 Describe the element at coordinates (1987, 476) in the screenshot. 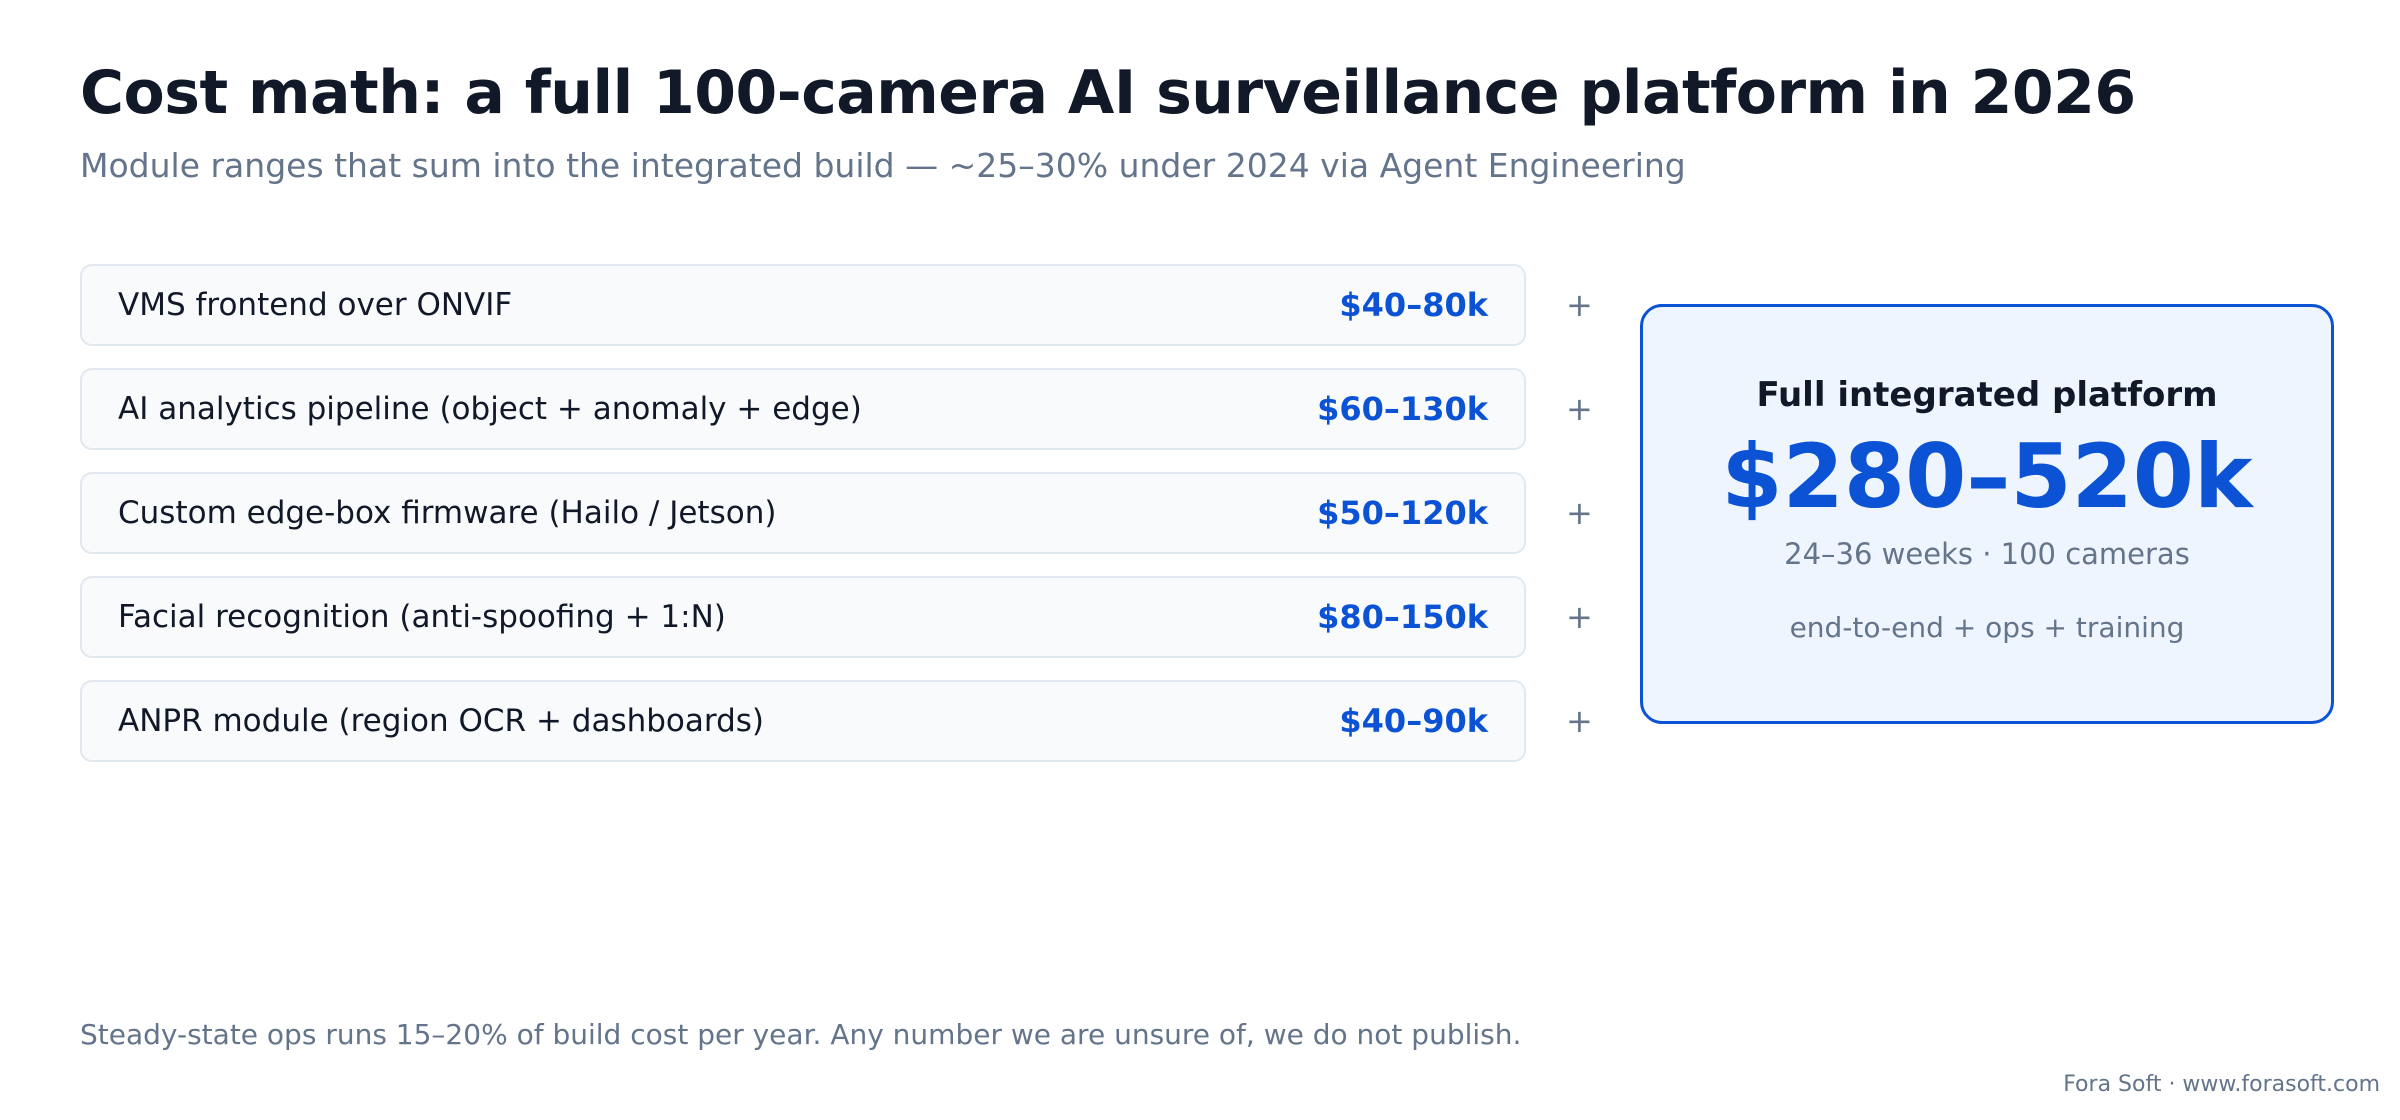

I see `total-value: $280–520k` at that location.